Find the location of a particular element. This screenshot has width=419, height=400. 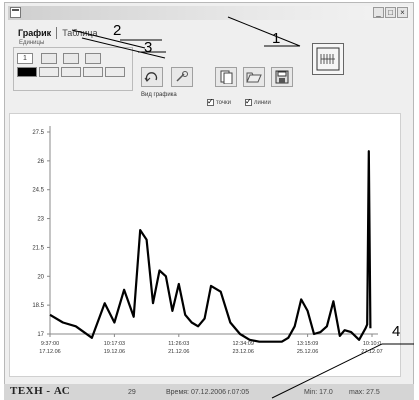

print-icon is located at coordinates (328, 59).